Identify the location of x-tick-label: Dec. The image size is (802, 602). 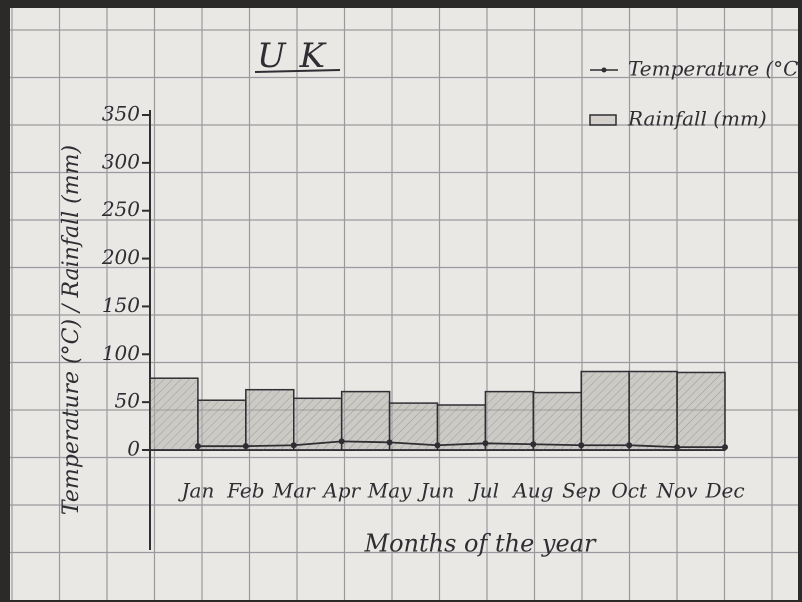
(724, 491).